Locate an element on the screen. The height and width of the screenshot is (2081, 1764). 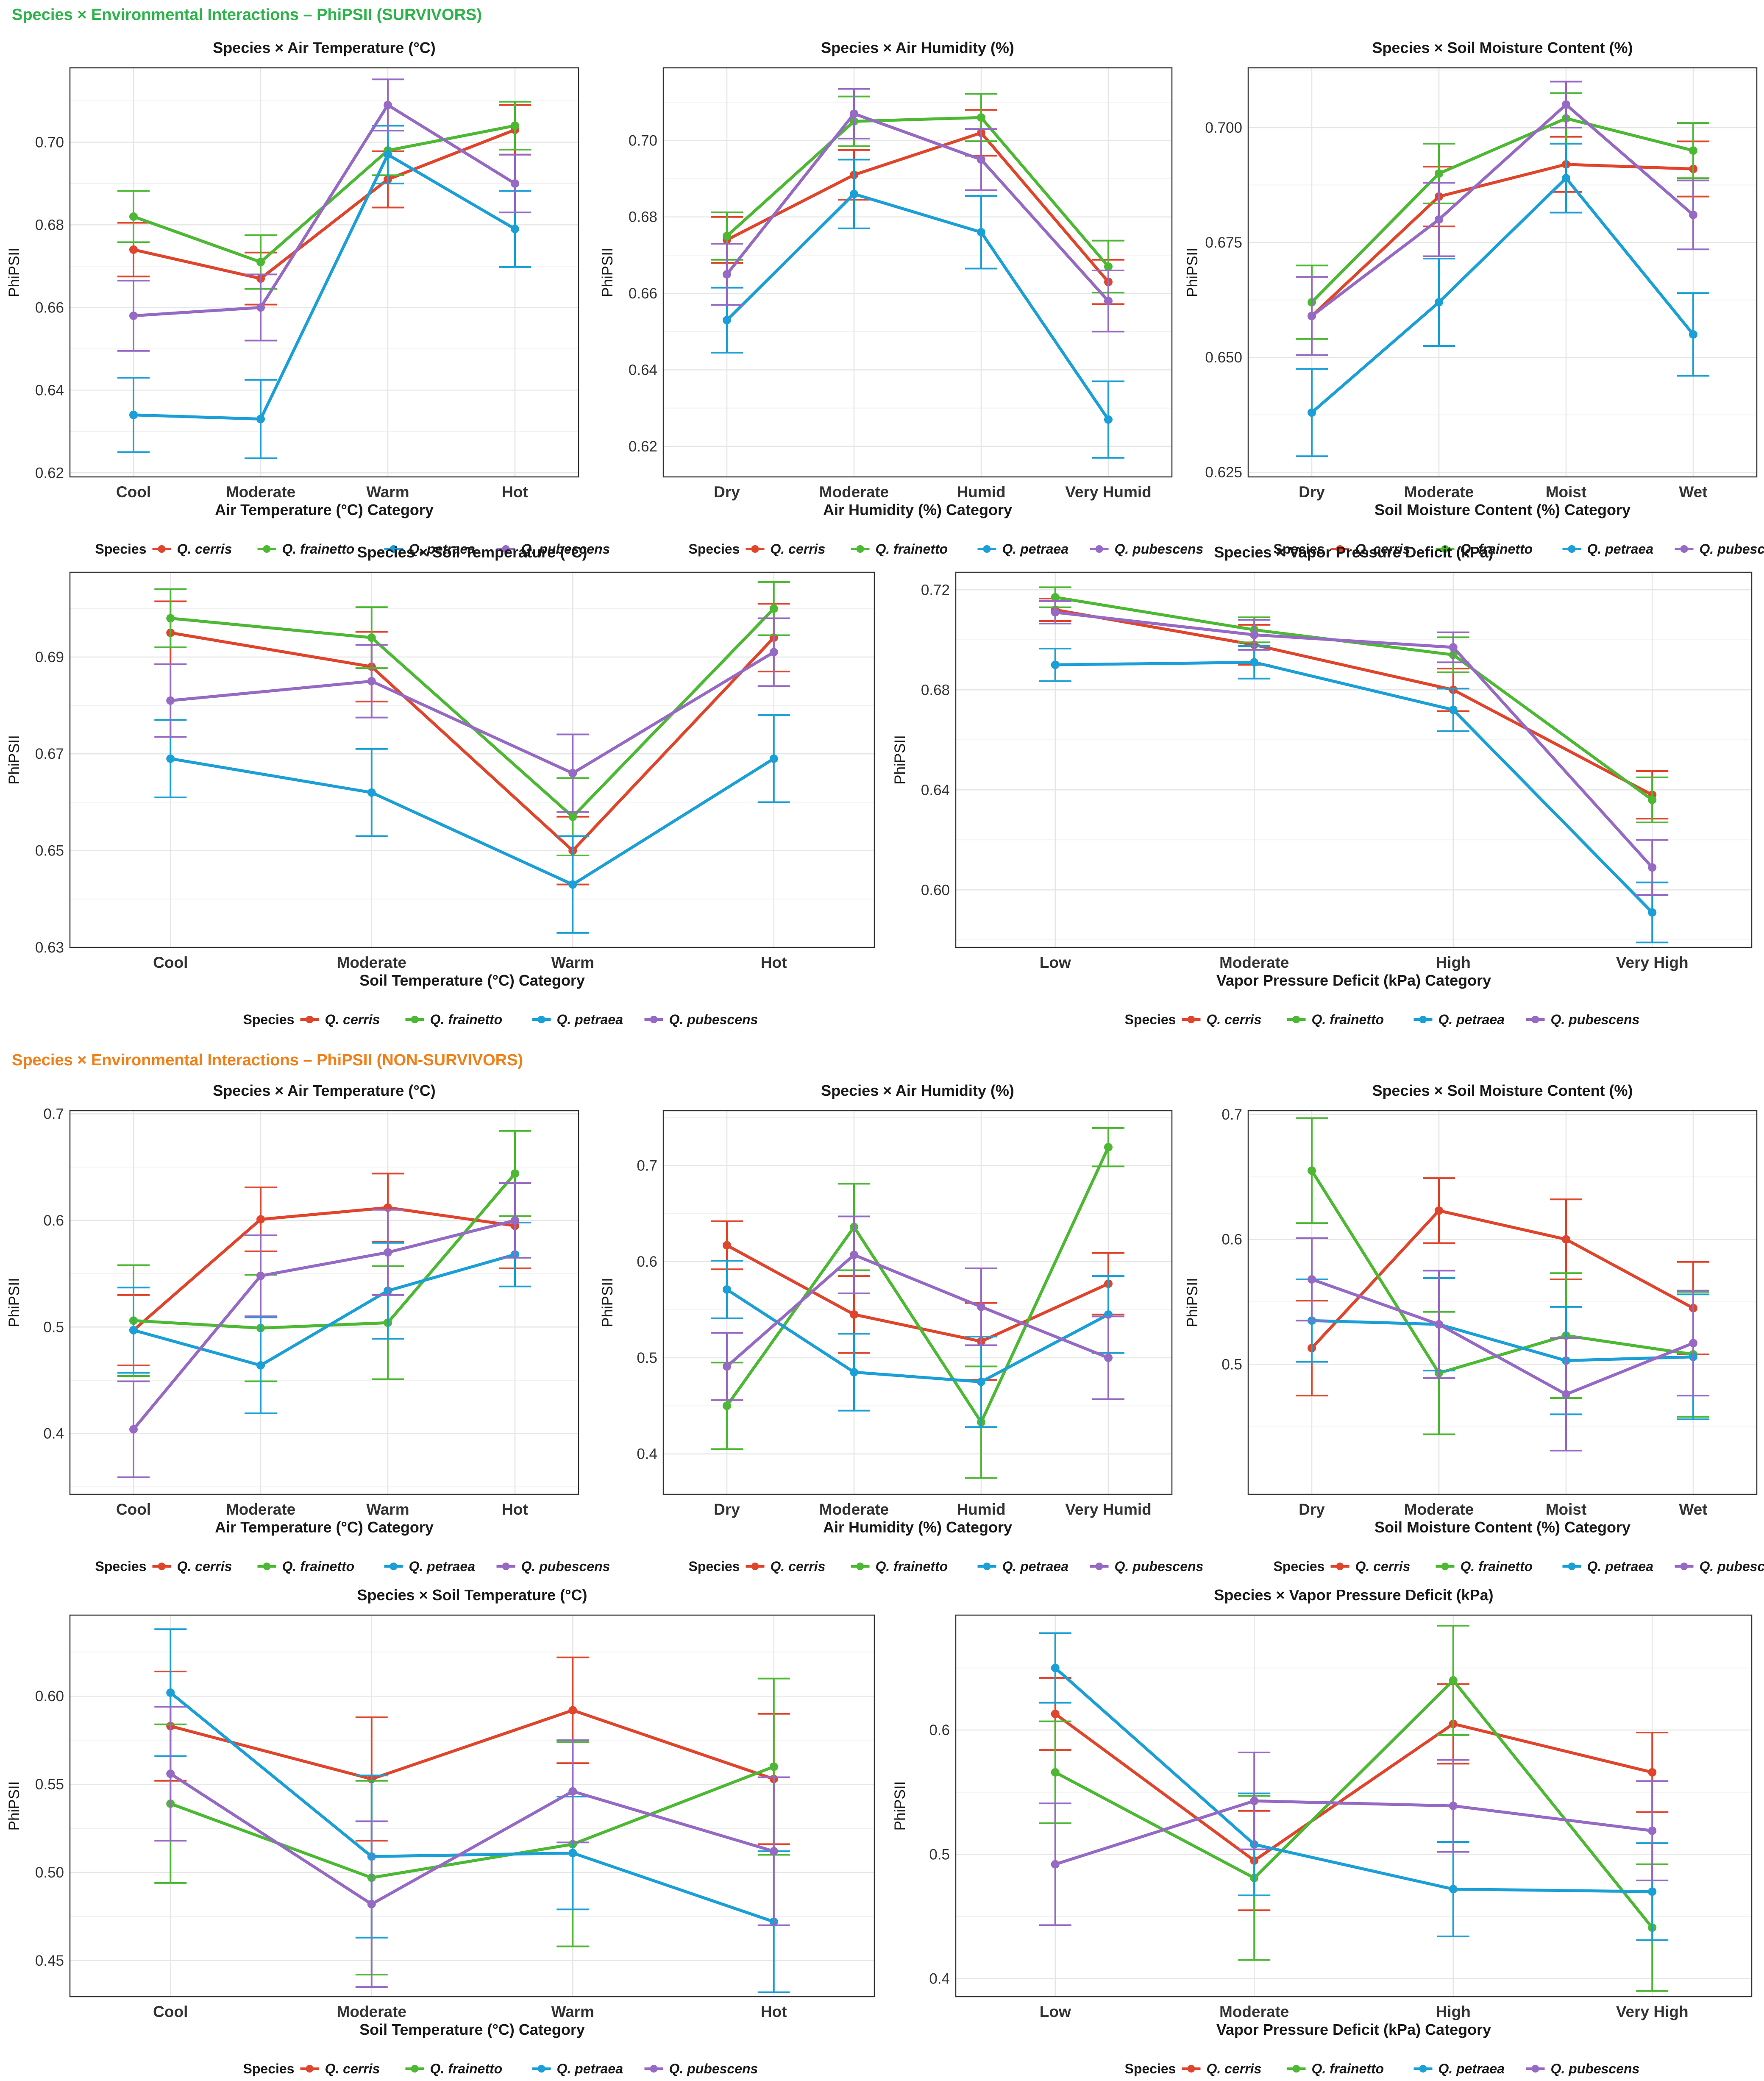
y-tick-label: 0.64 is located at coordinates (643, 370).